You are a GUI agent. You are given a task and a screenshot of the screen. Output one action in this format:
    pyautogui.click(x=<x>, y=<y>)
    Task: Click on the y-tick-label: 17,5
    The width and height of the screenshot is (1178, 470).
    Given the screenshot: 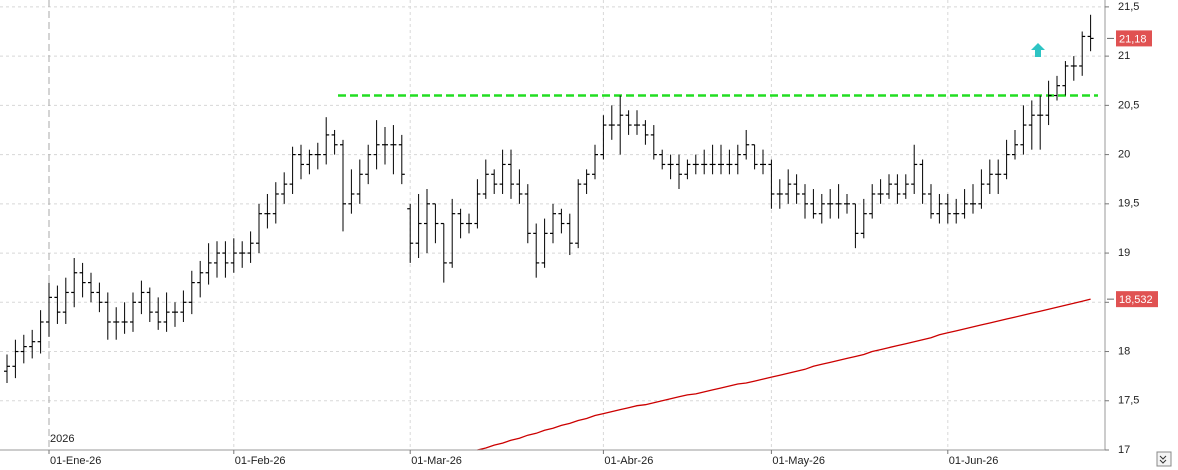 What is the action you would take?
    pyautogui.click(x=1128, y=401)
    